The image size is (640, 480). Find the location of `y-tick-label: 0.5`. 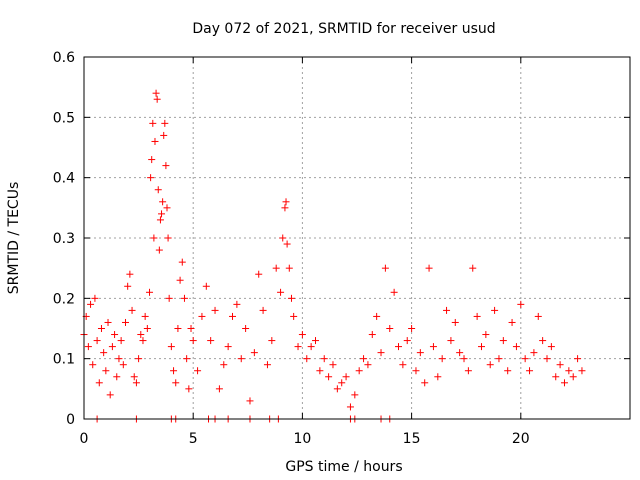

y-tick-label: 0.5 is located at coordinates (64, 118).